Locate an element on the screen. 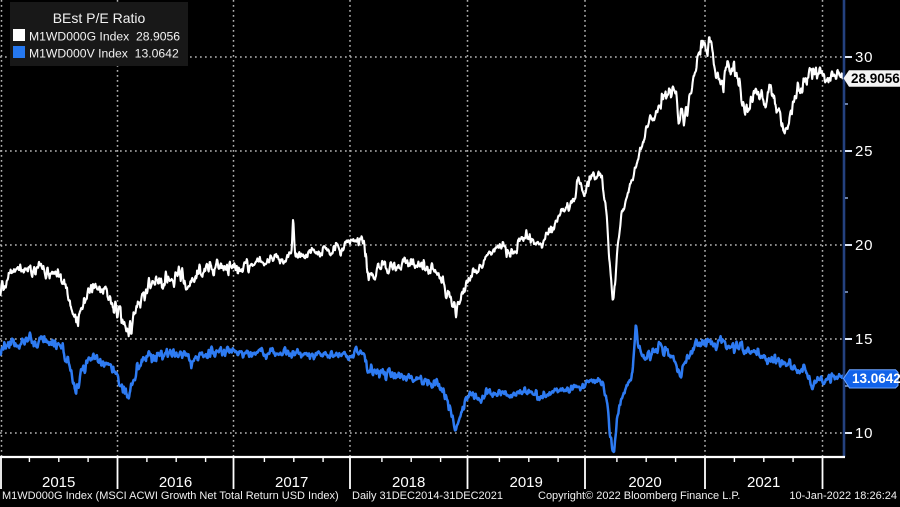  svg-text: 2017 is located at coordinates (291, 482).